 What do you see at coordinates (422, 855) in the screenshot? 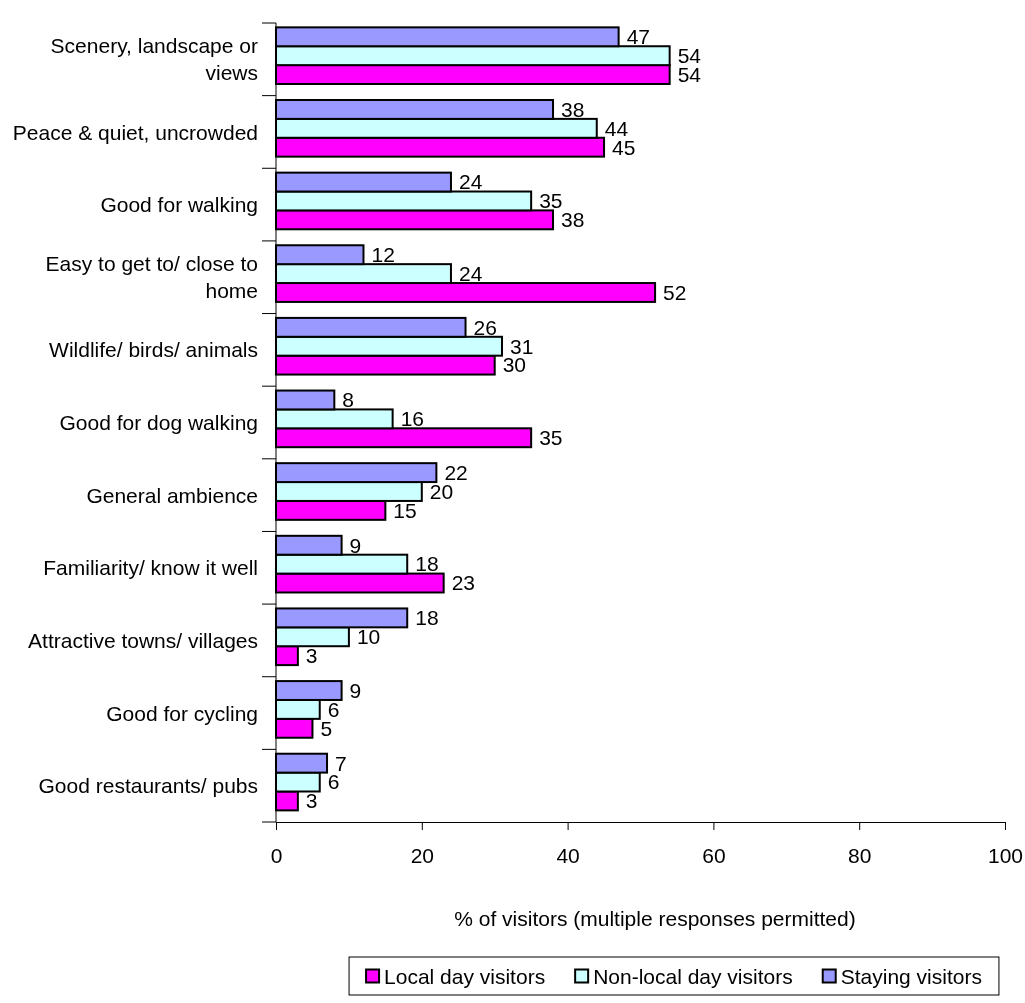
I see `x-tick-label: 20` at bounding box center [422, 855].